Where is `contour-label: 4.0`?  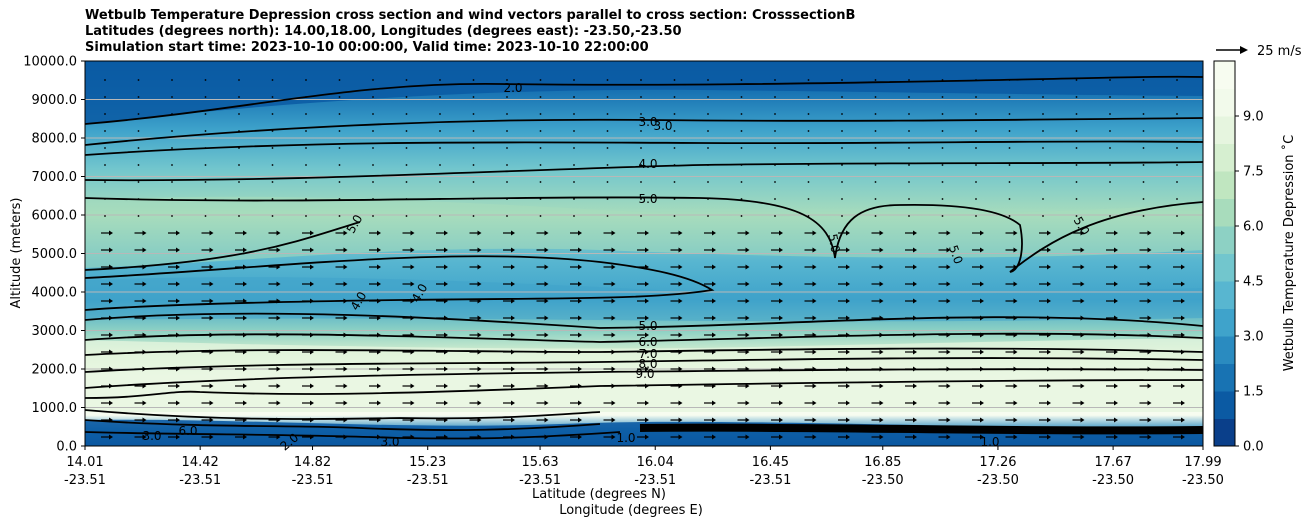
contour-label: 4.0 is located at coordinates (647, 164).